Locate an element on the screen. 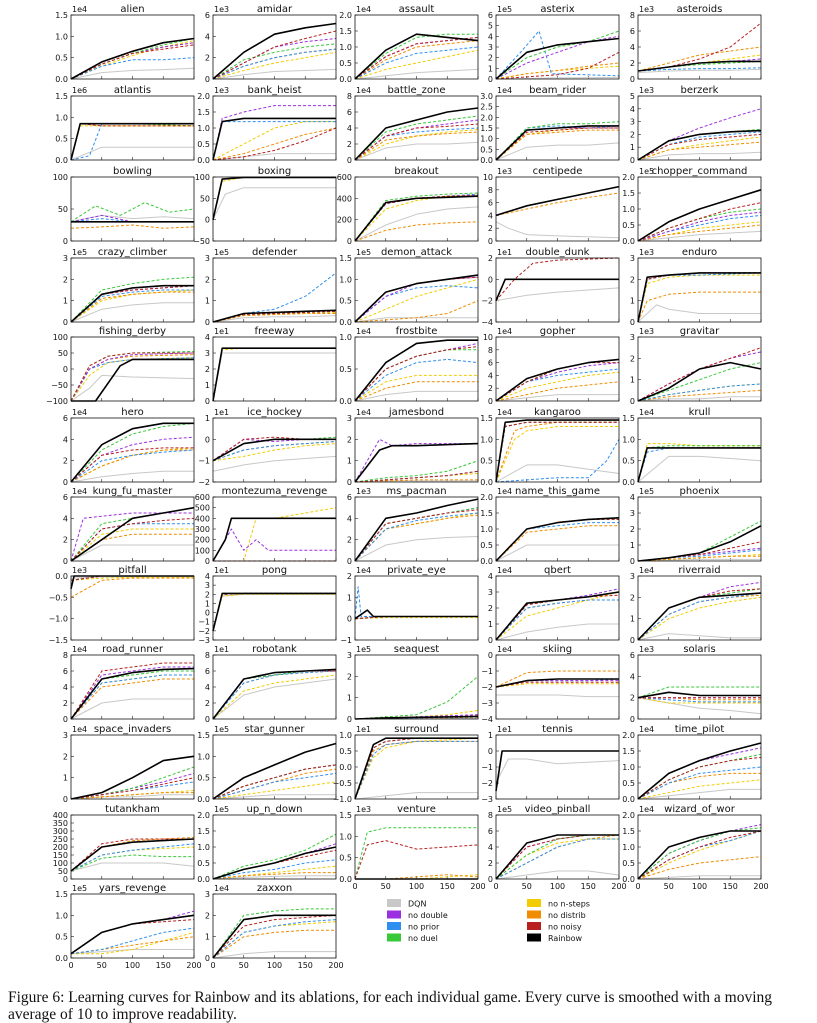  panel-title: gopher is located at coordinates (558, 331).